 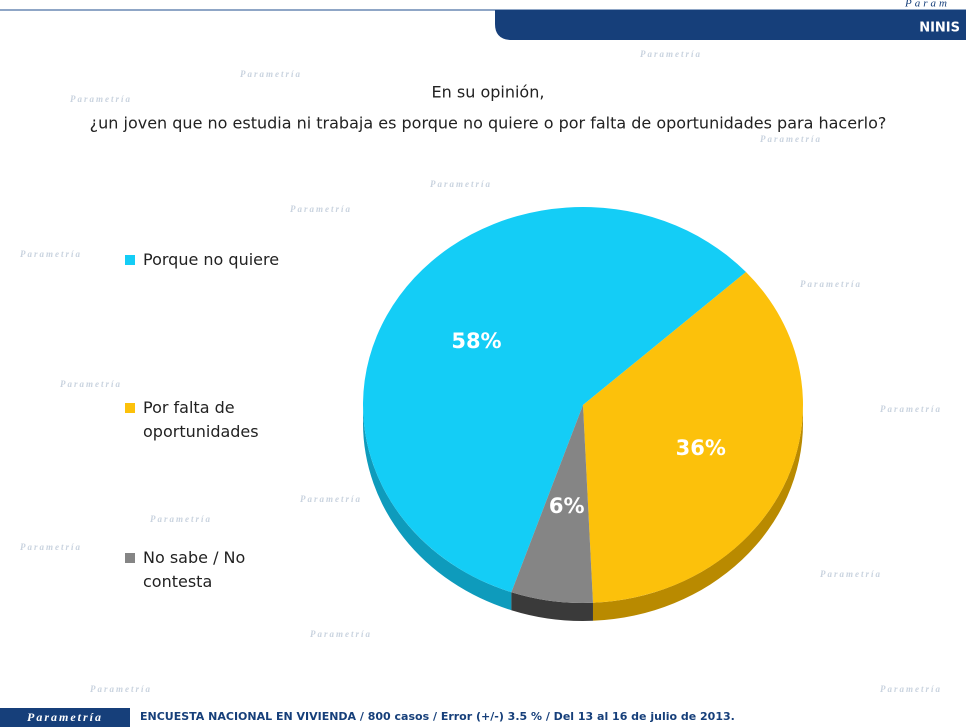 What do you see at coordinates (194, 569) in the screenshot?
I see `legend-label: No sabe / No contesta` at bounding box center [194, 569].